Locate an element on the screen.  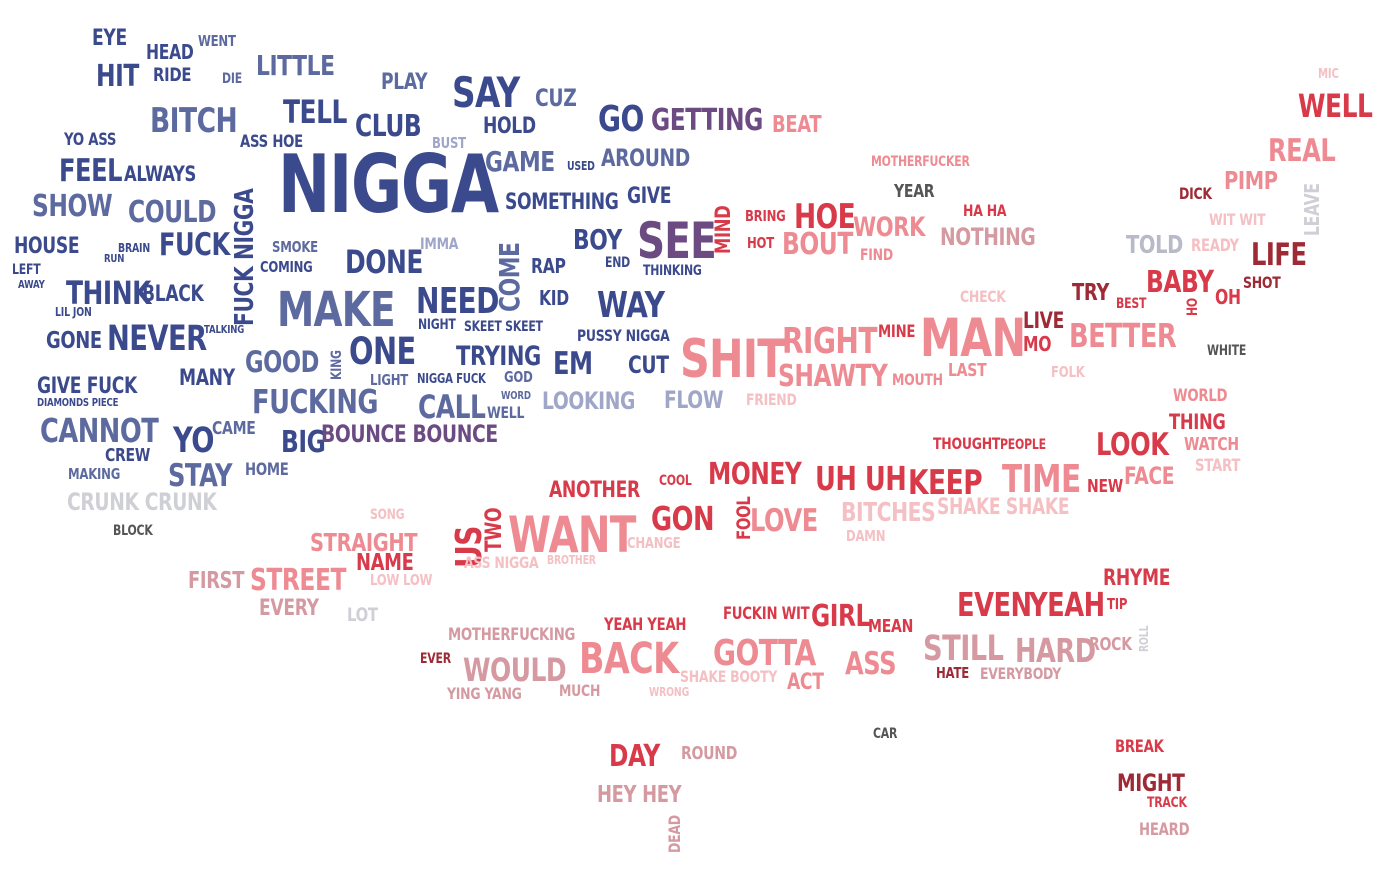
cloud-word: EM is located at coordinates (573, 364).